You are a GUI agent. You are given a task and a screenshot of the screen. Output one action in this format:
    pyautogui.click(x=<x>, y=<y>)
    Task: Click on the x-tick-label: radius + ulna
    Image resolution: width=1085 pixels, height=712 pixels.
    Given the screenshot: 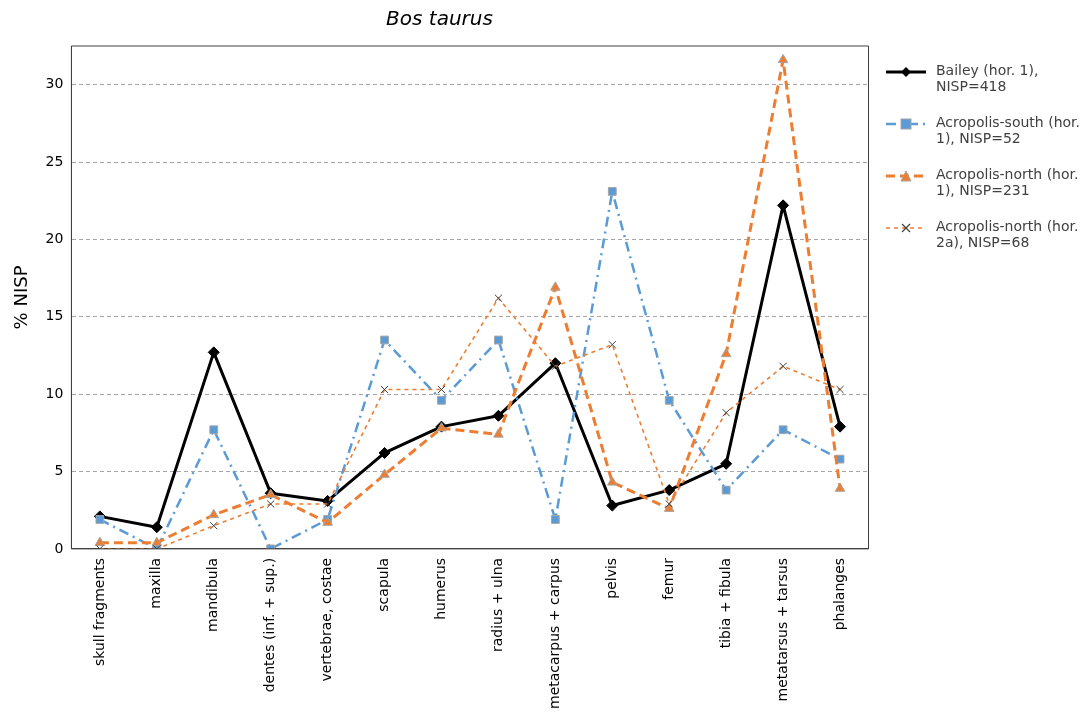 What is the action you would take?
    pyautogui.click(x=497, y=604)
    